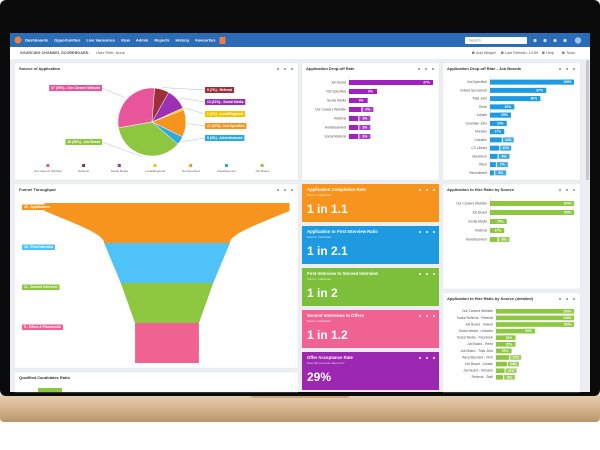  Describe the element at coordinates (83, 171) in the screenshot. I see `legend-label: Referral` at that location.